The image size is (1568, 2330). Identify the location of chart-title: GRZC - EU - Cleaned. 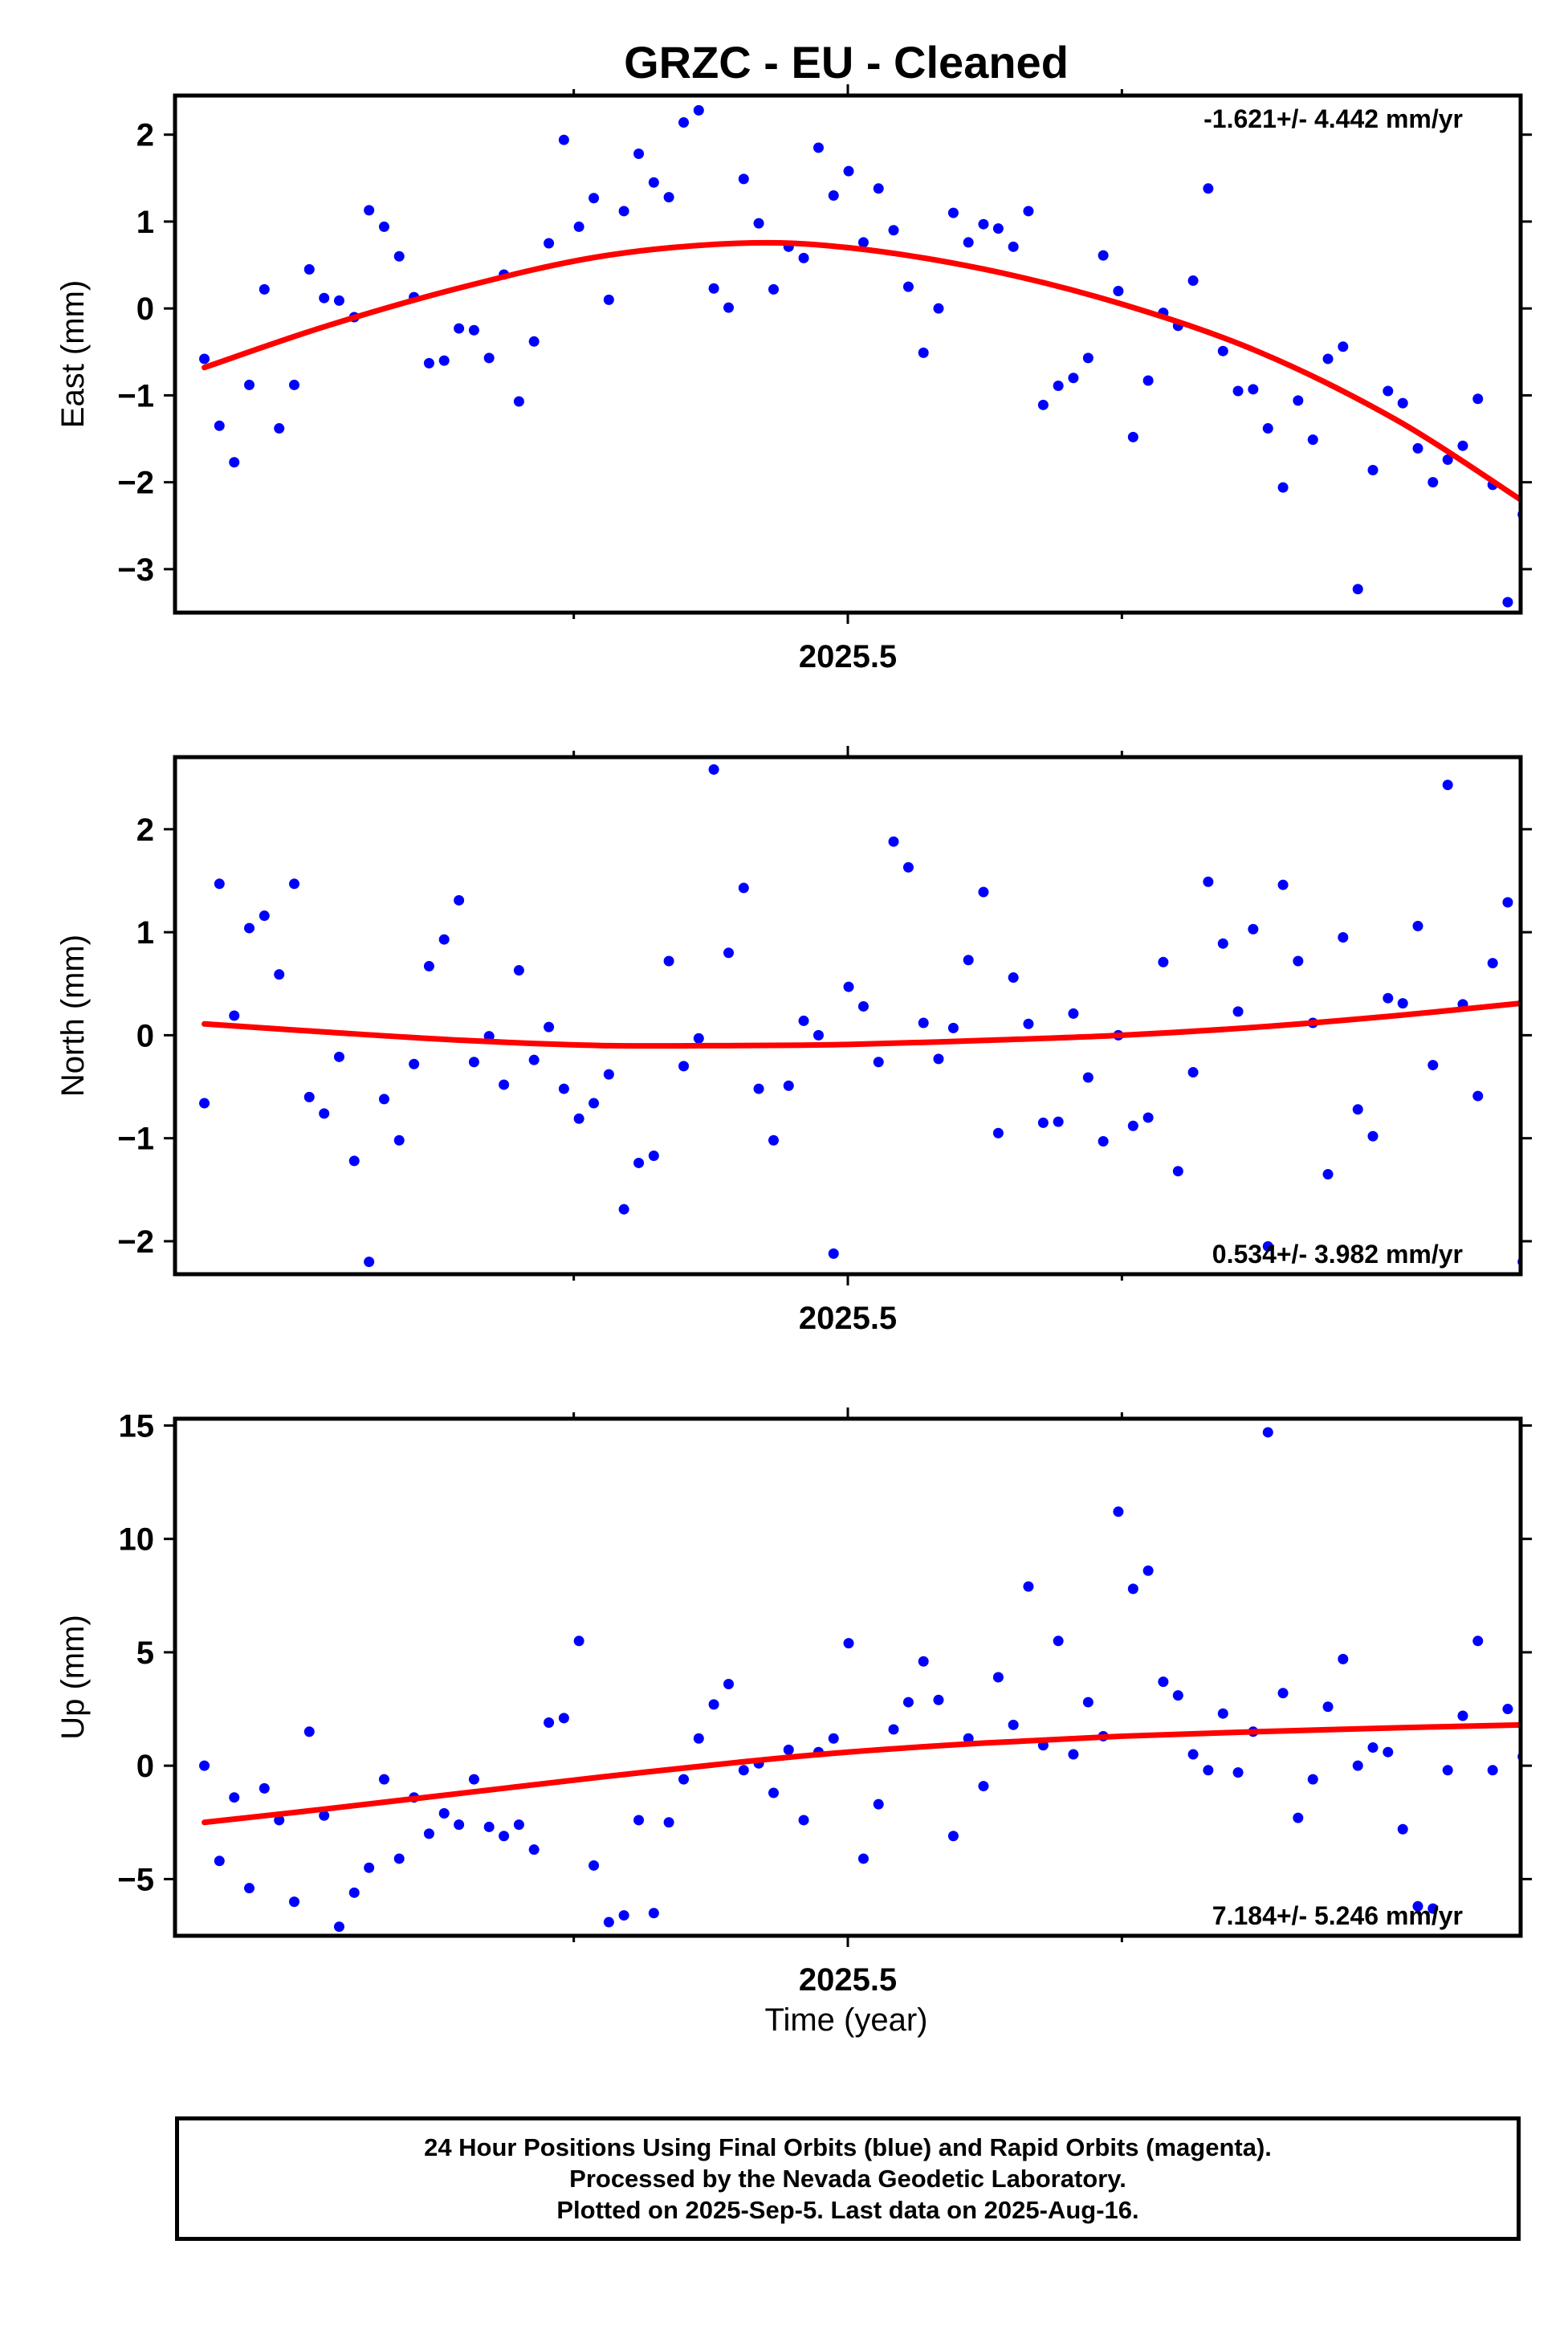
(846, 62).